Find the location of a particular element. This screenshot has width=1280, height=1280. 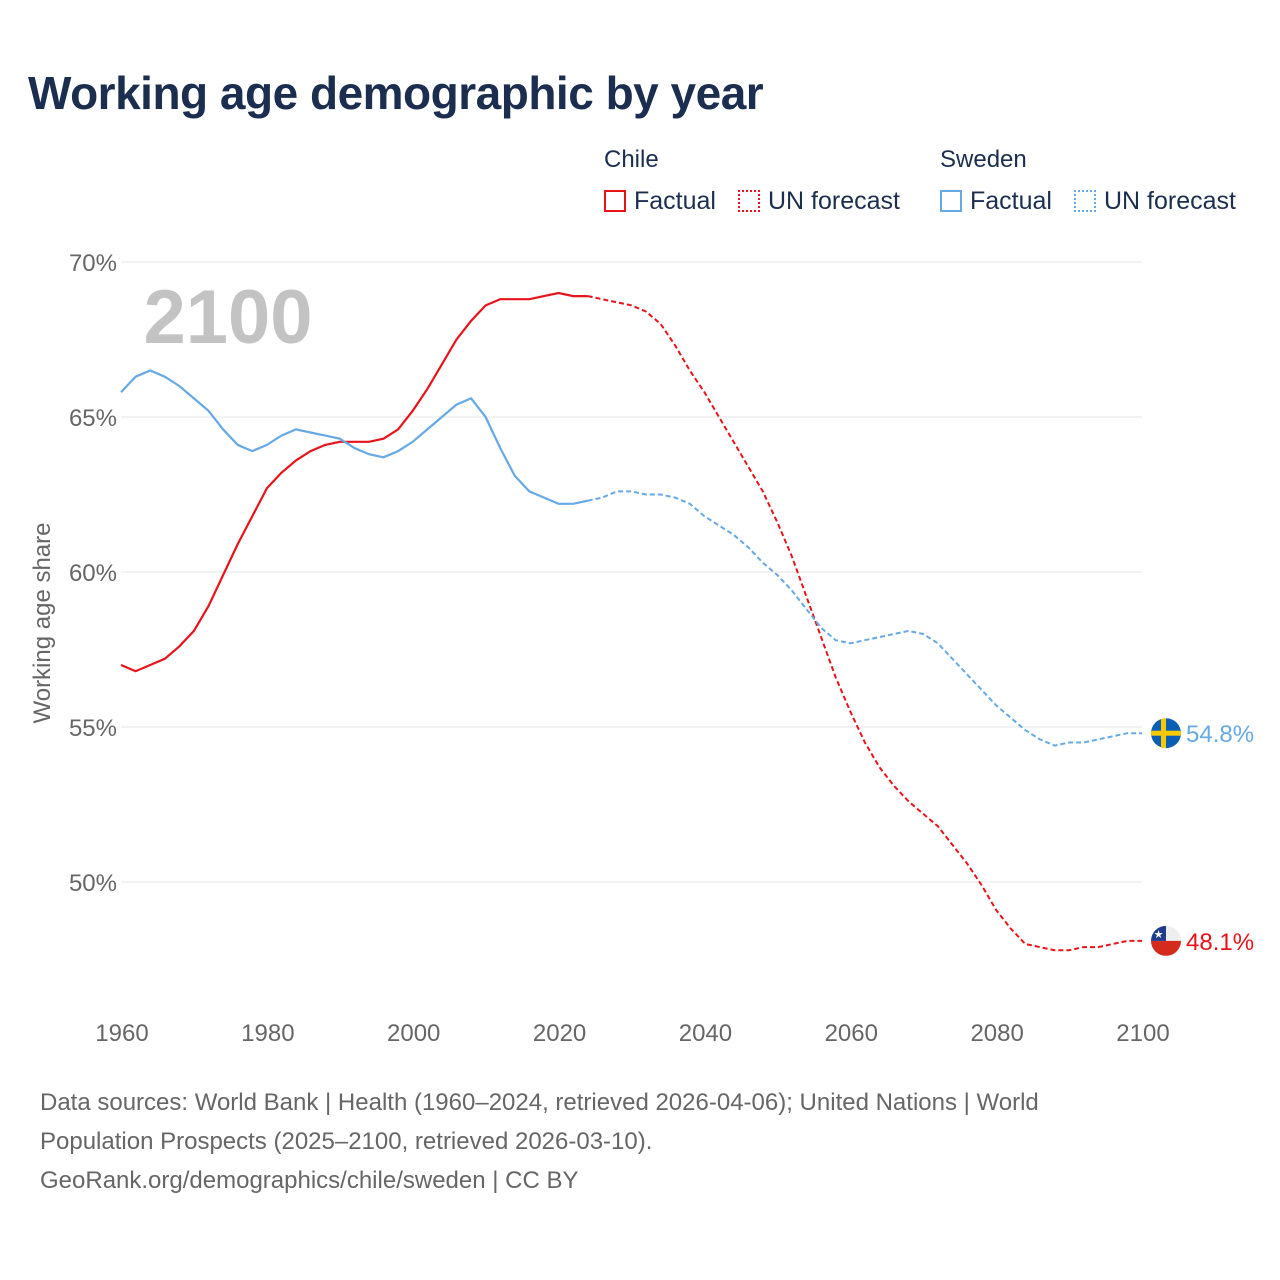

legend-chile-forecast: UN forecast is located at coordinates (819, 201).